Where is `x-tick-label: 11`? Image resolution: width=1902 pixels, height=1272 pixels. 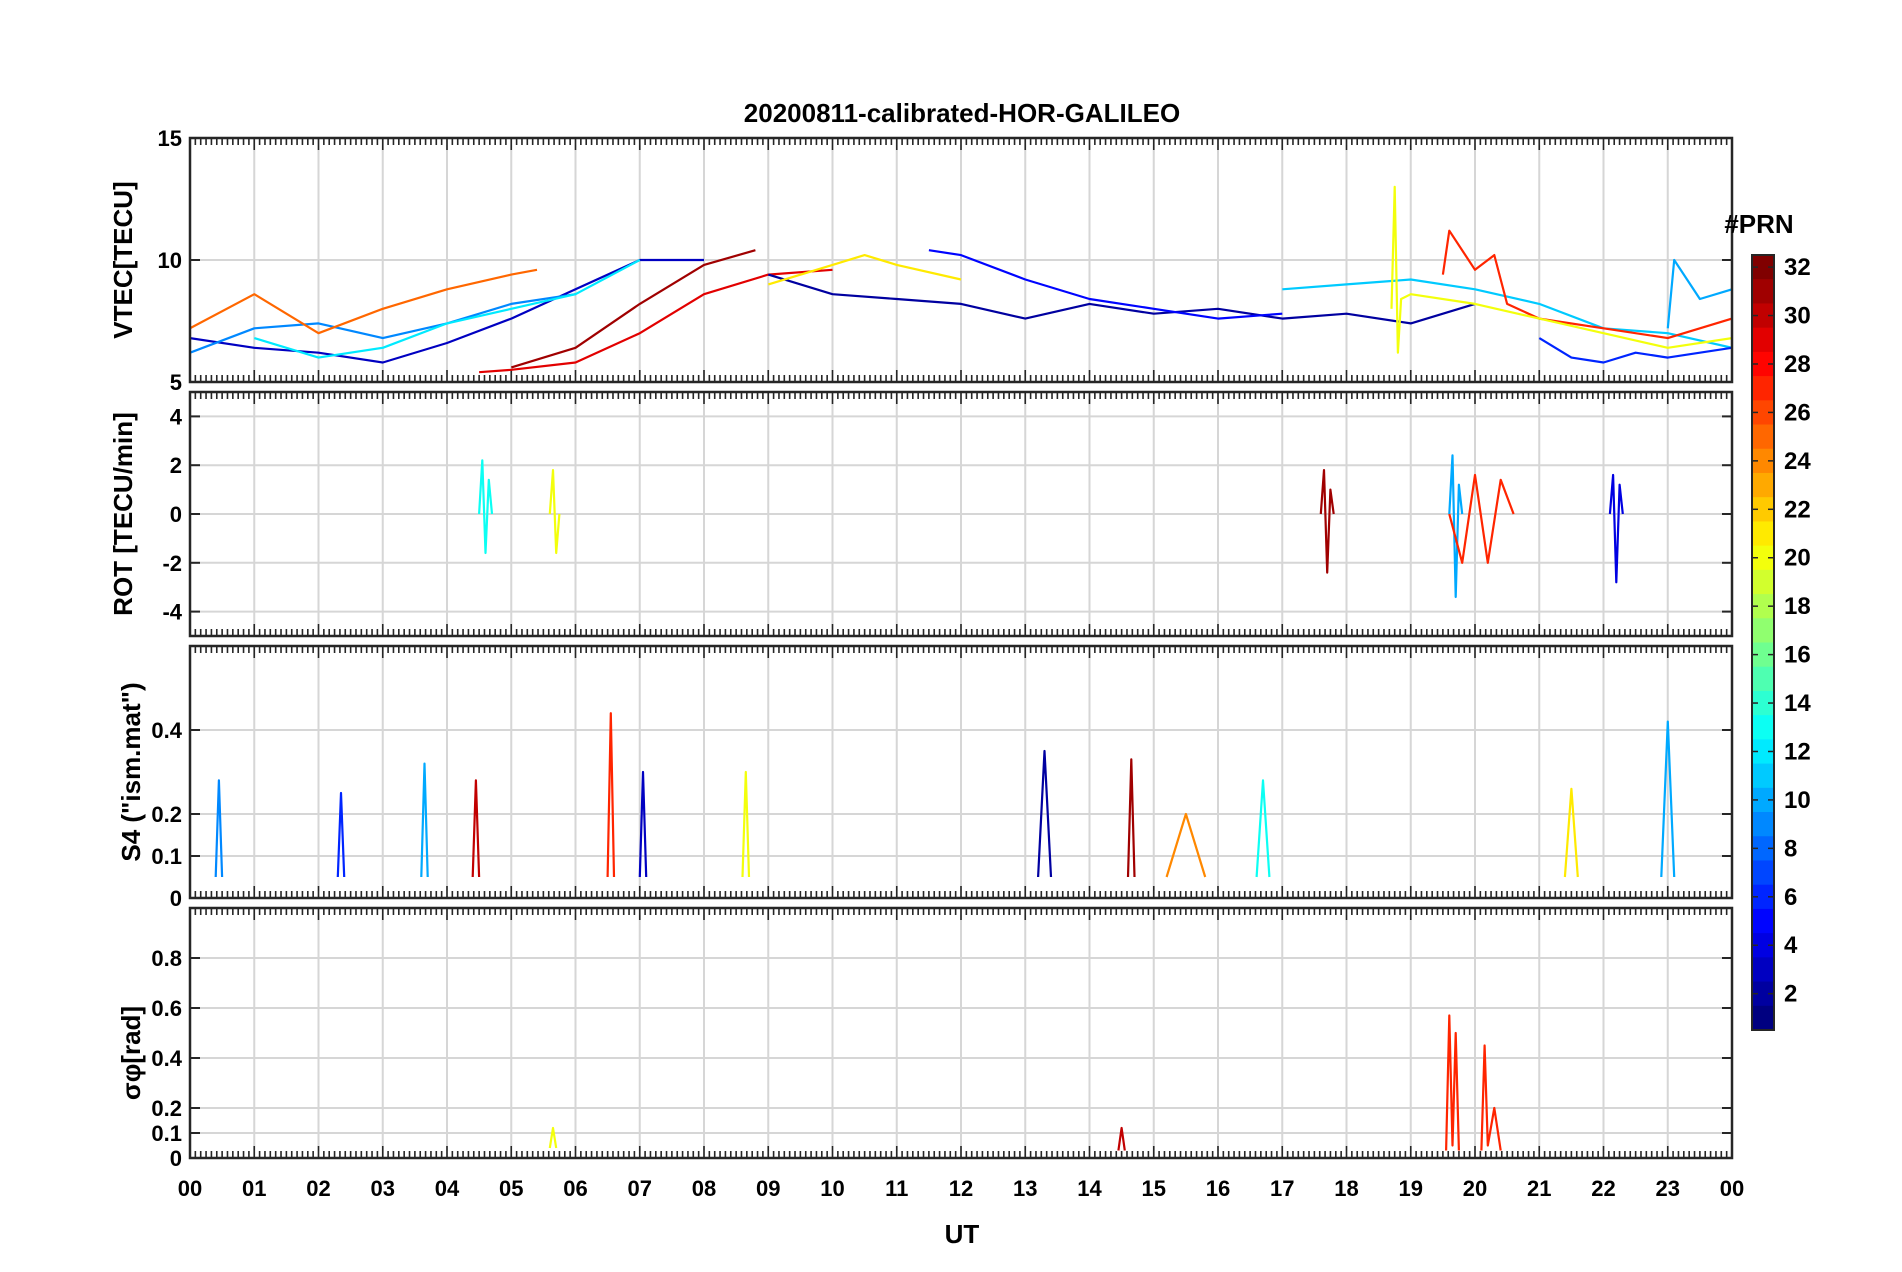 x-tick-label: 11 is located at coordinates (896, 1188).